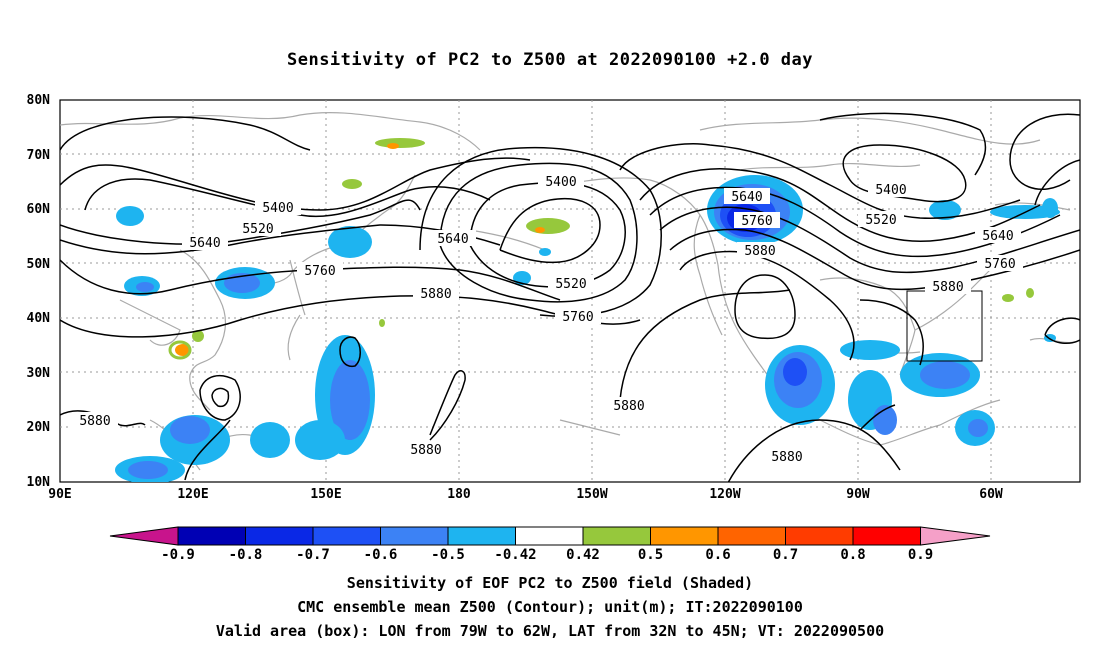 This screenshot has width=1100, height=650. What do you see at coordinates (852, 555) in the screenshot?
I see `colorbar-label-11: 0.8` at bounding box center [852, 555].